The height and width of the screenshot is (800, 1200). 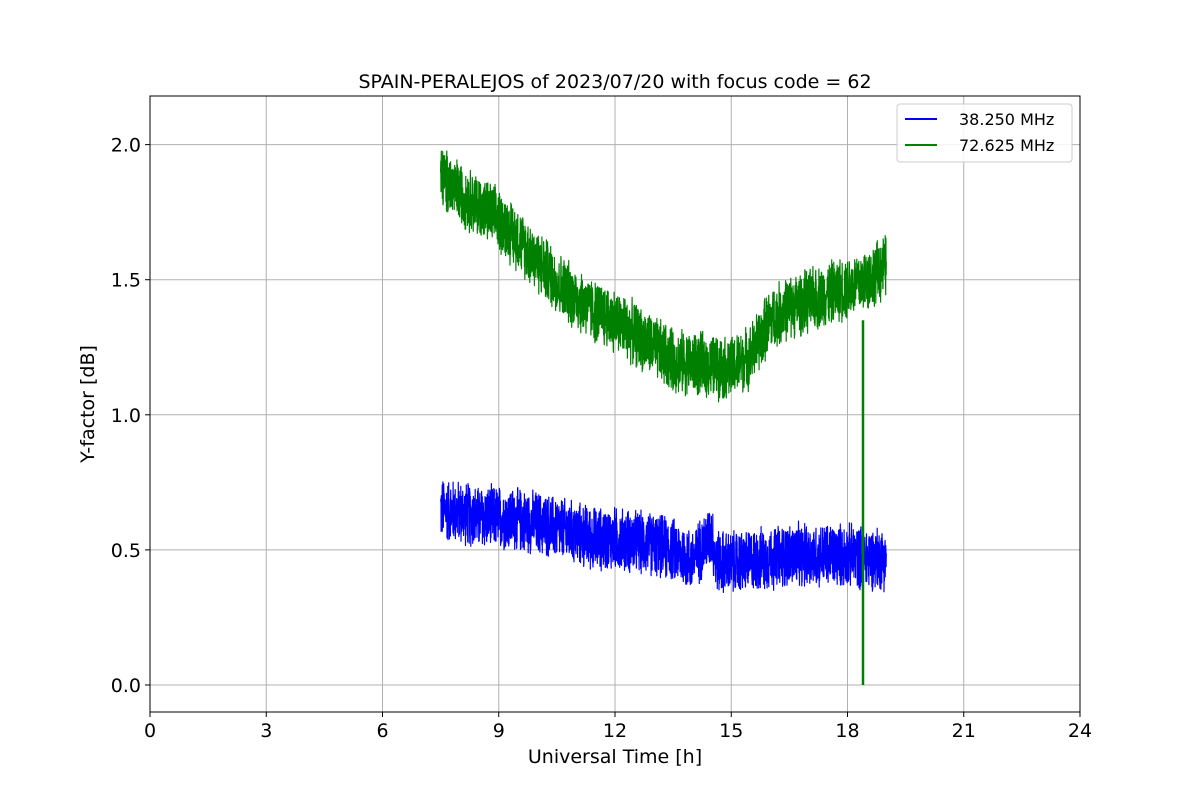 I want to click on legend-label-1: 72.625 MHz, so click(x=1006, y=145).